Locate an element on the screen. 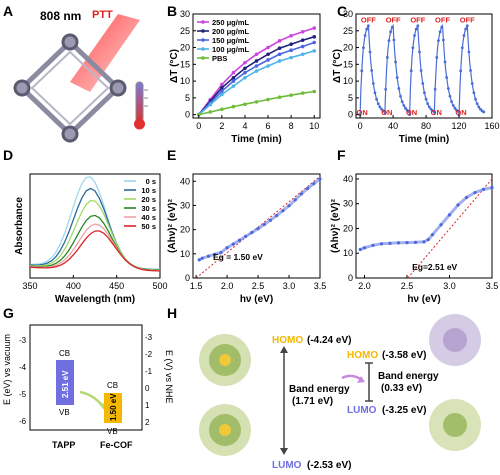 This screenshot has width=500, height=475. panel-letter-d: D is located at coordinates (8, 155).